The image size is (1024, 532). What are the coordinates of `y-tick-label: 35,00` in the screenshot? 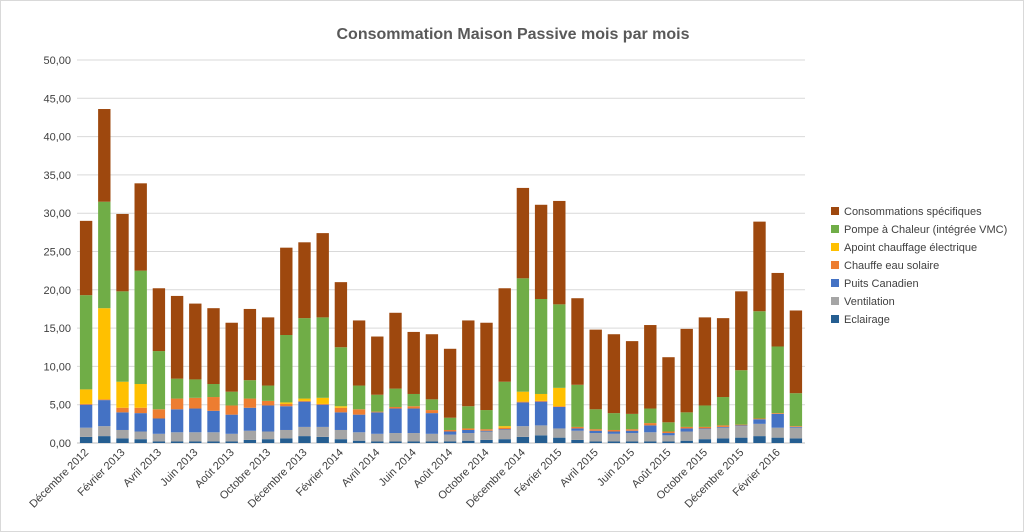 It's located at (57, 176).